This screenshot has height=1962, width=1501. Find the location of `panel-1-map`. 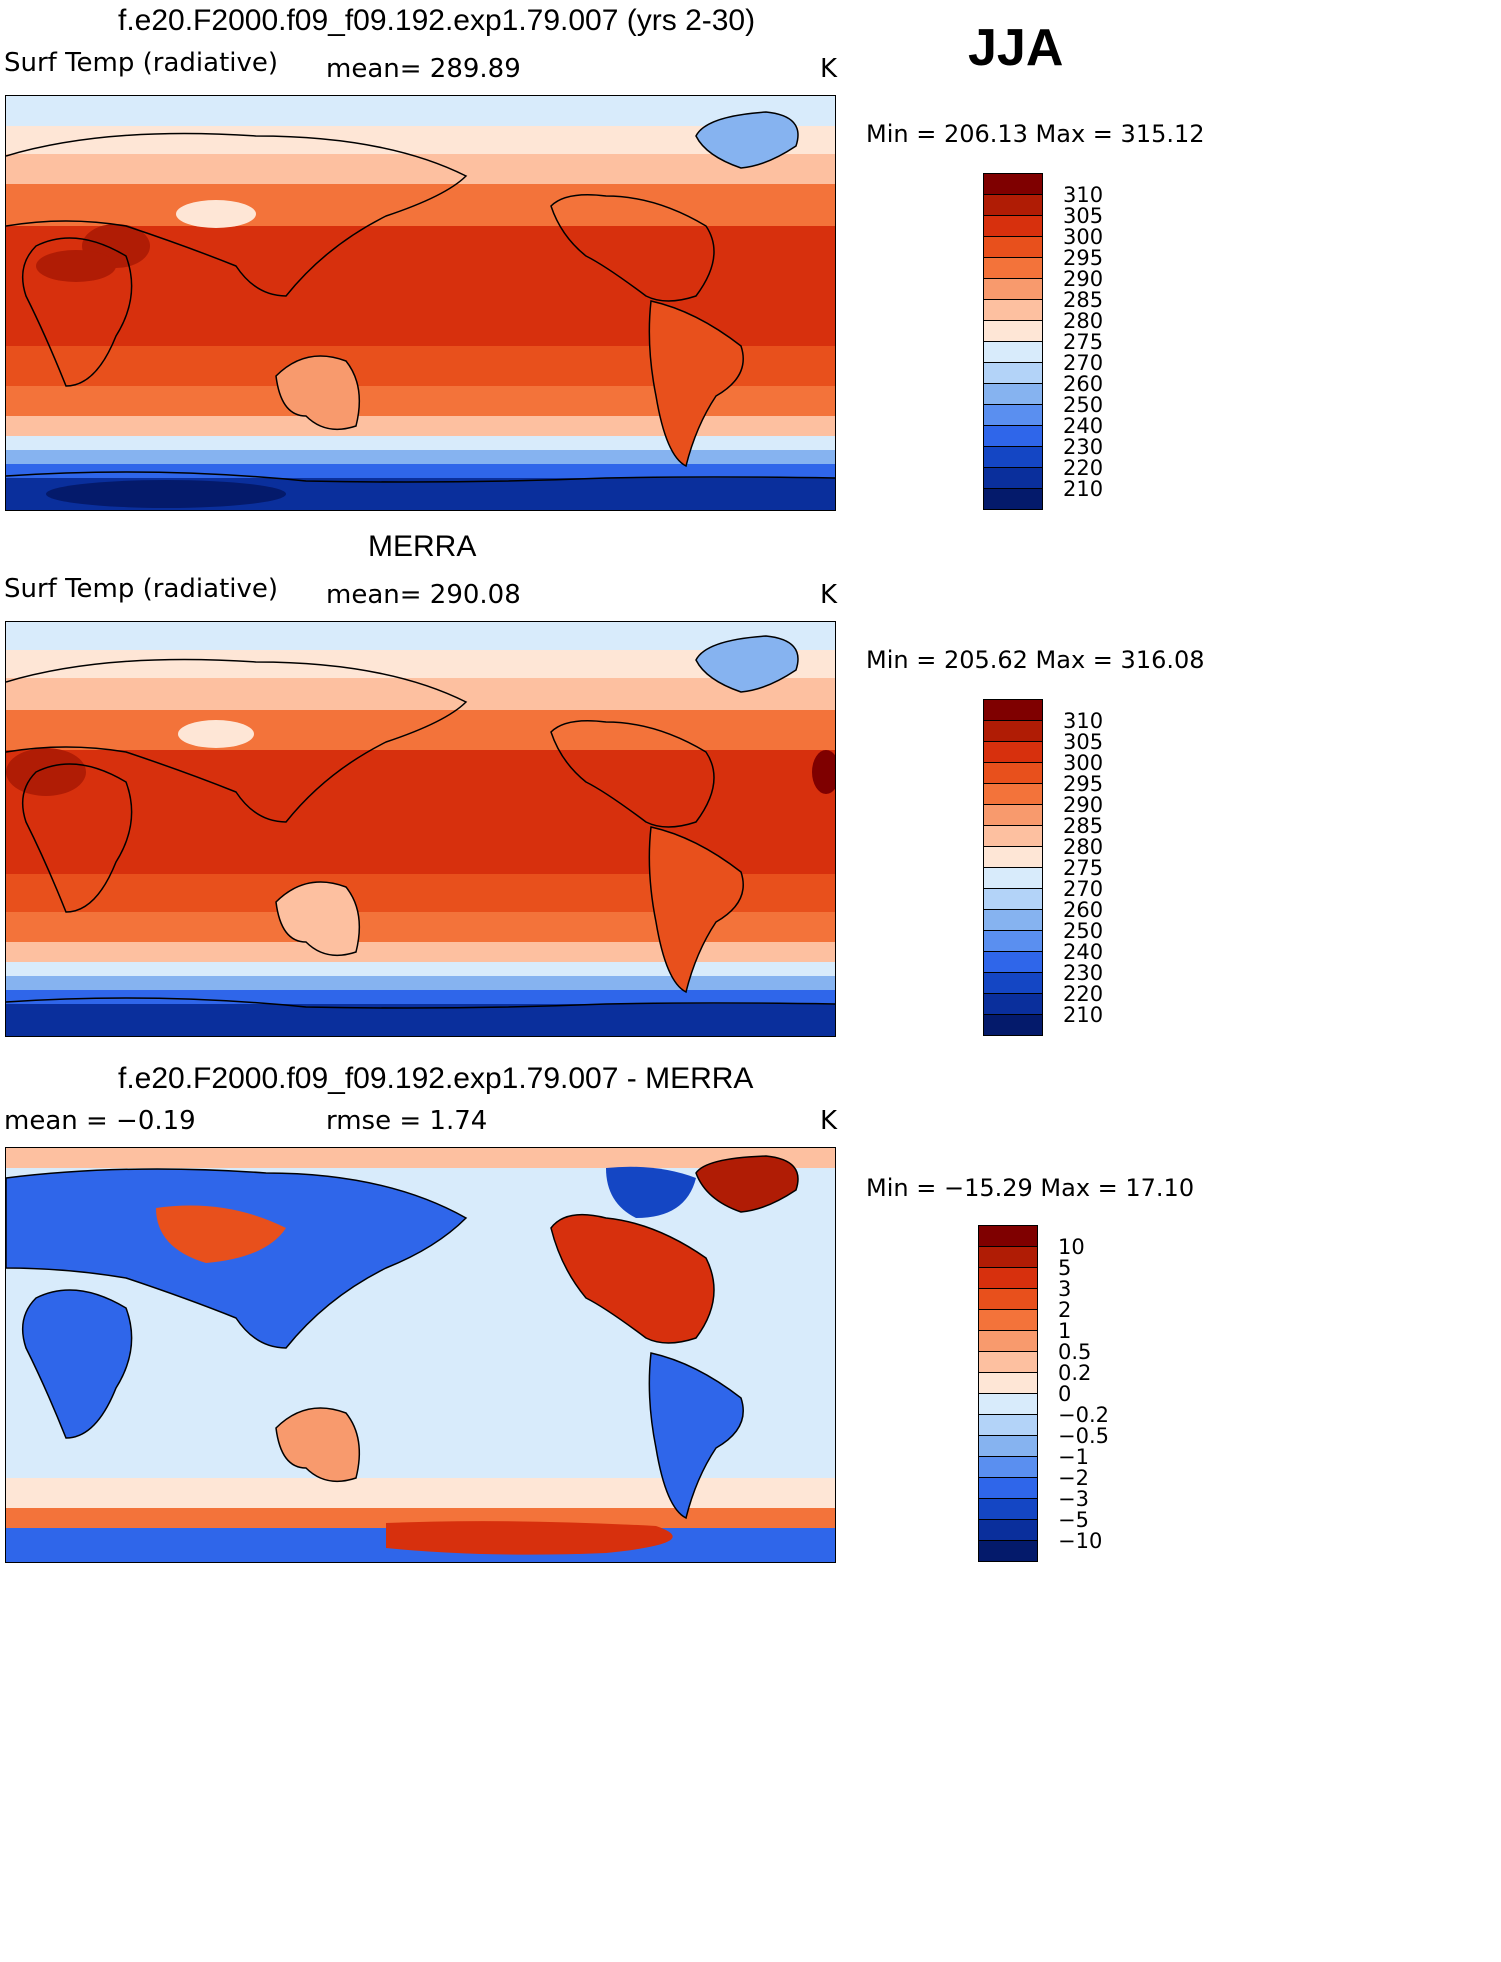

panel-1-map is located at coordinates (420, 303).